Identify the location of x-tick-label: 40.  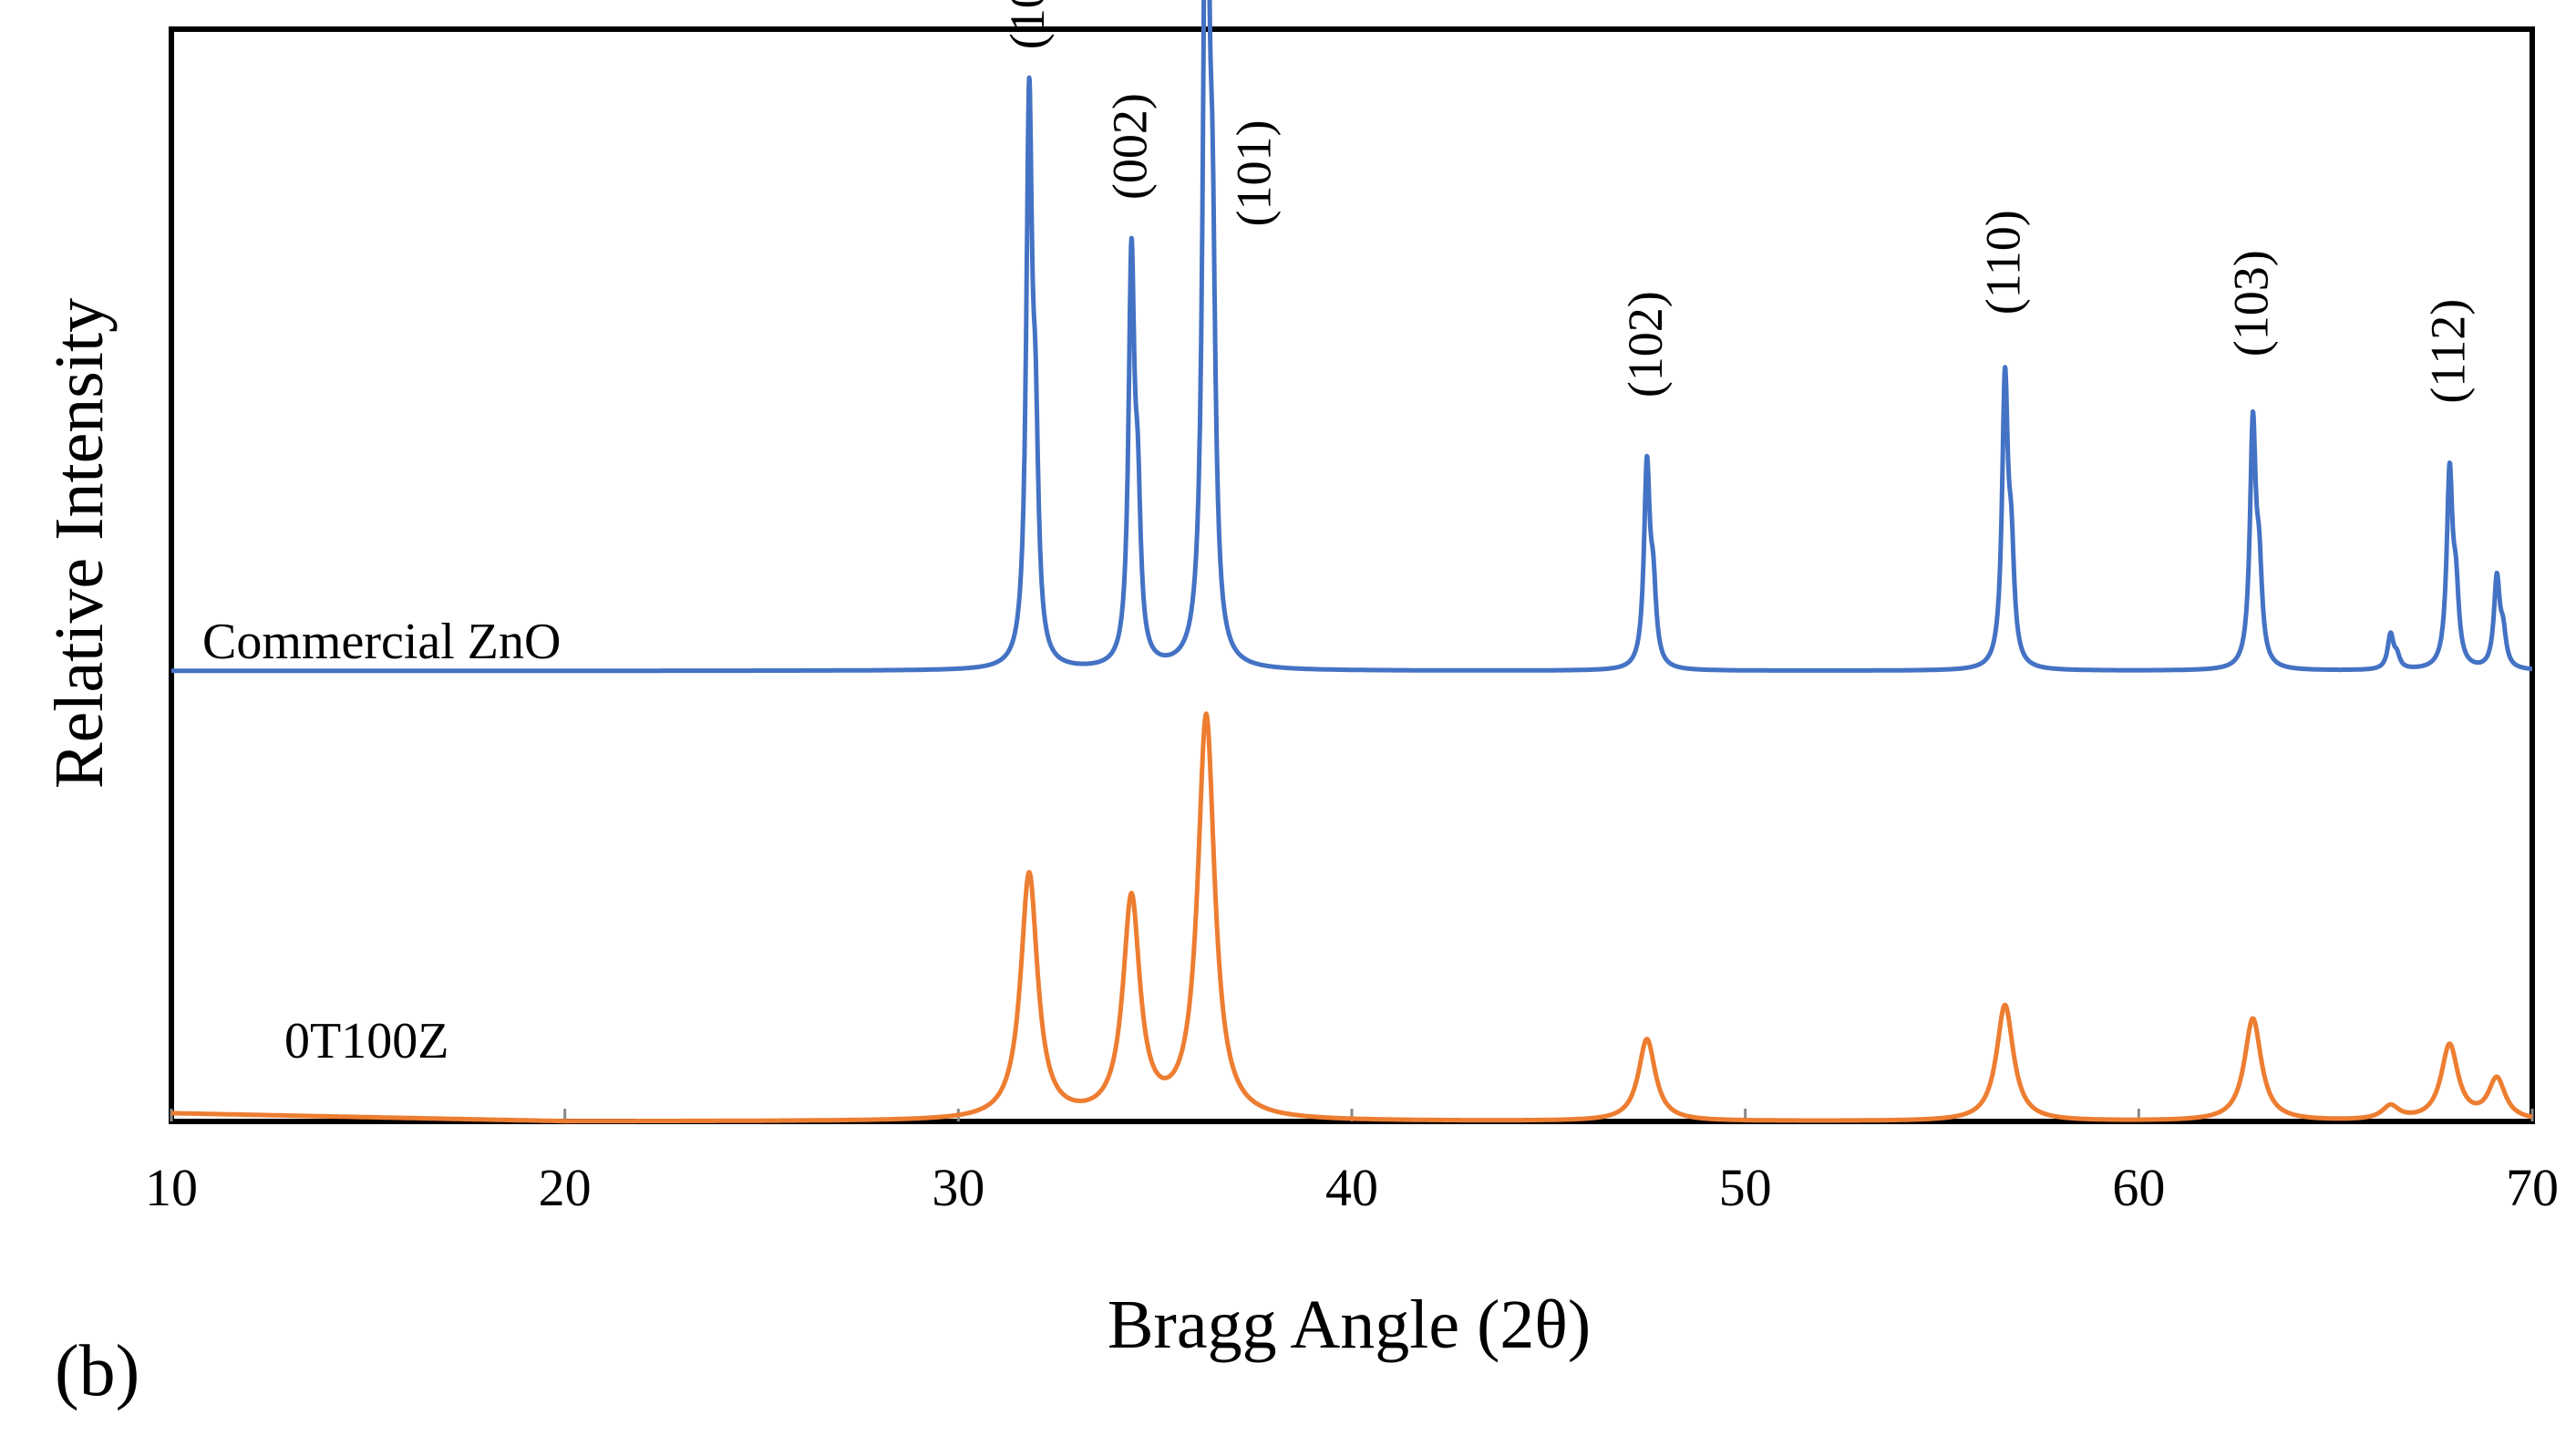
(1351, 1187).